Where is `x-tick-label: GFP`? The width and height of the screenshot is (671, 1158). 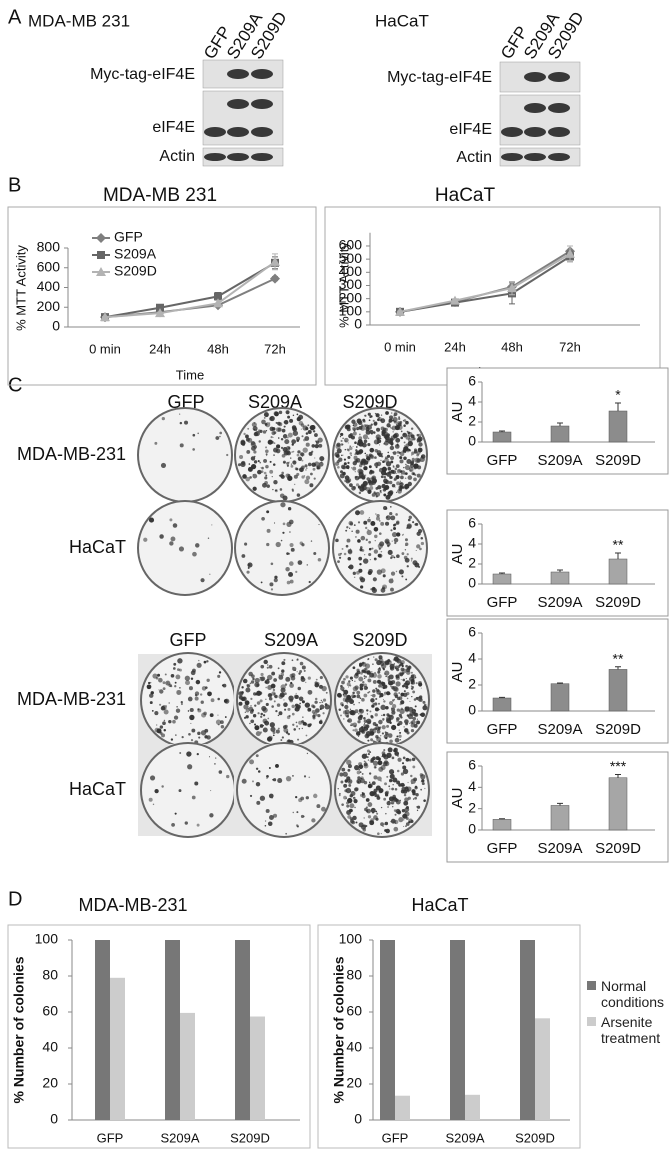
x-tick-label: GFP is located at coordinates (502, 848).